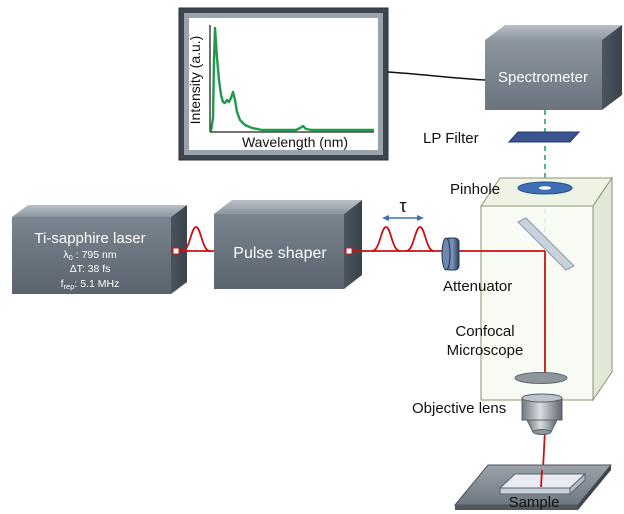  What do you see at coordinates (89, 255) in the screenshot?
I see `laser-wavelength: λ0 : 795 nm` at bounding box center [89, 255].